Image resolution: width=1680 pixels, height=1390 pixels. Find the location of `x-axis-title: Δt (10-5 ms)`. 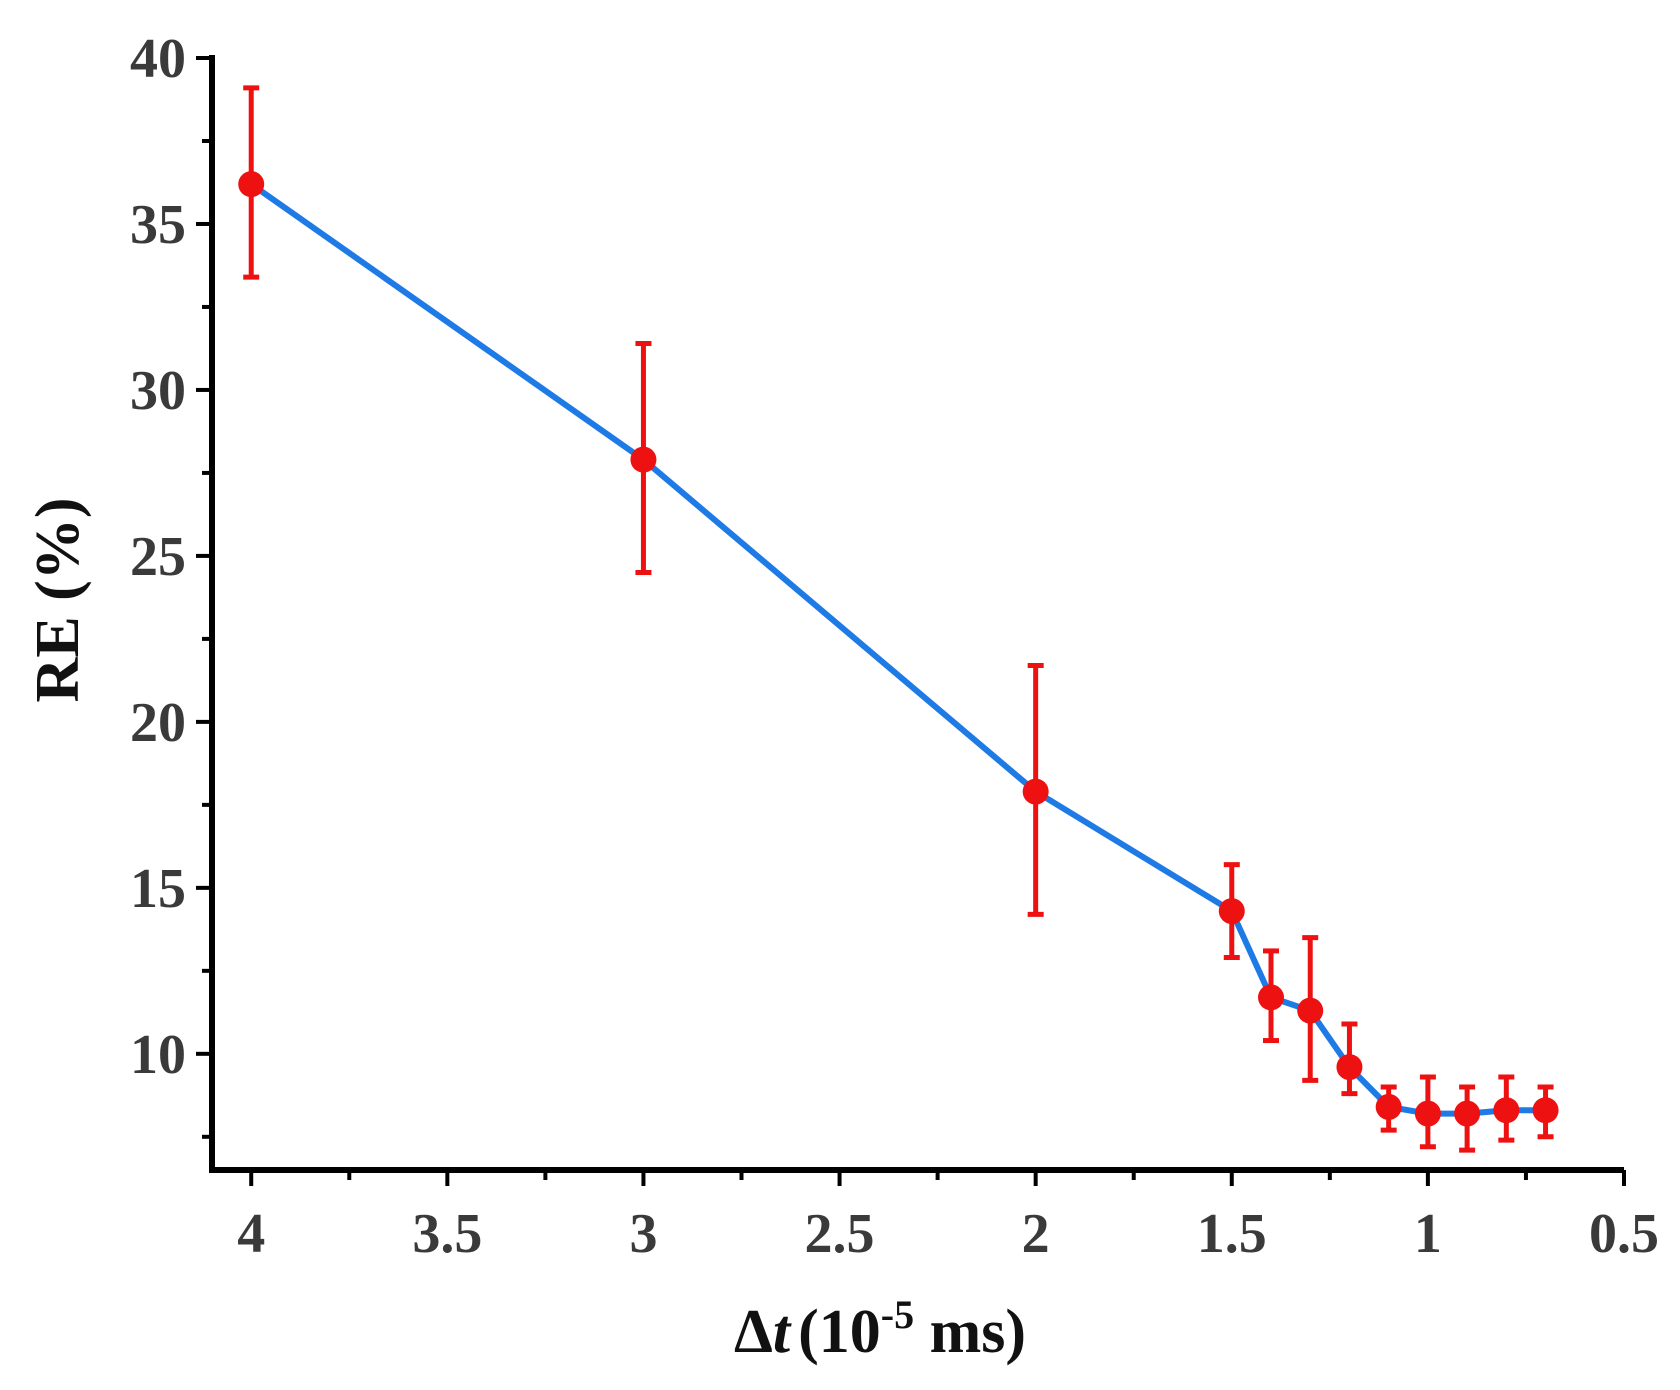

x-axis-title: Δt (10-5 ms) is located at coordinates (880, 1329).